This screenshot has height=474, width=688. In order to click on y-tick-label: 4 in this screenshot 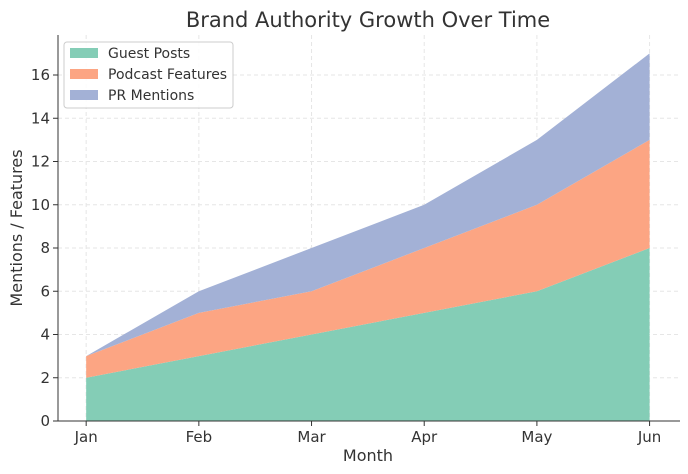, I will do `click(45, 335)`.